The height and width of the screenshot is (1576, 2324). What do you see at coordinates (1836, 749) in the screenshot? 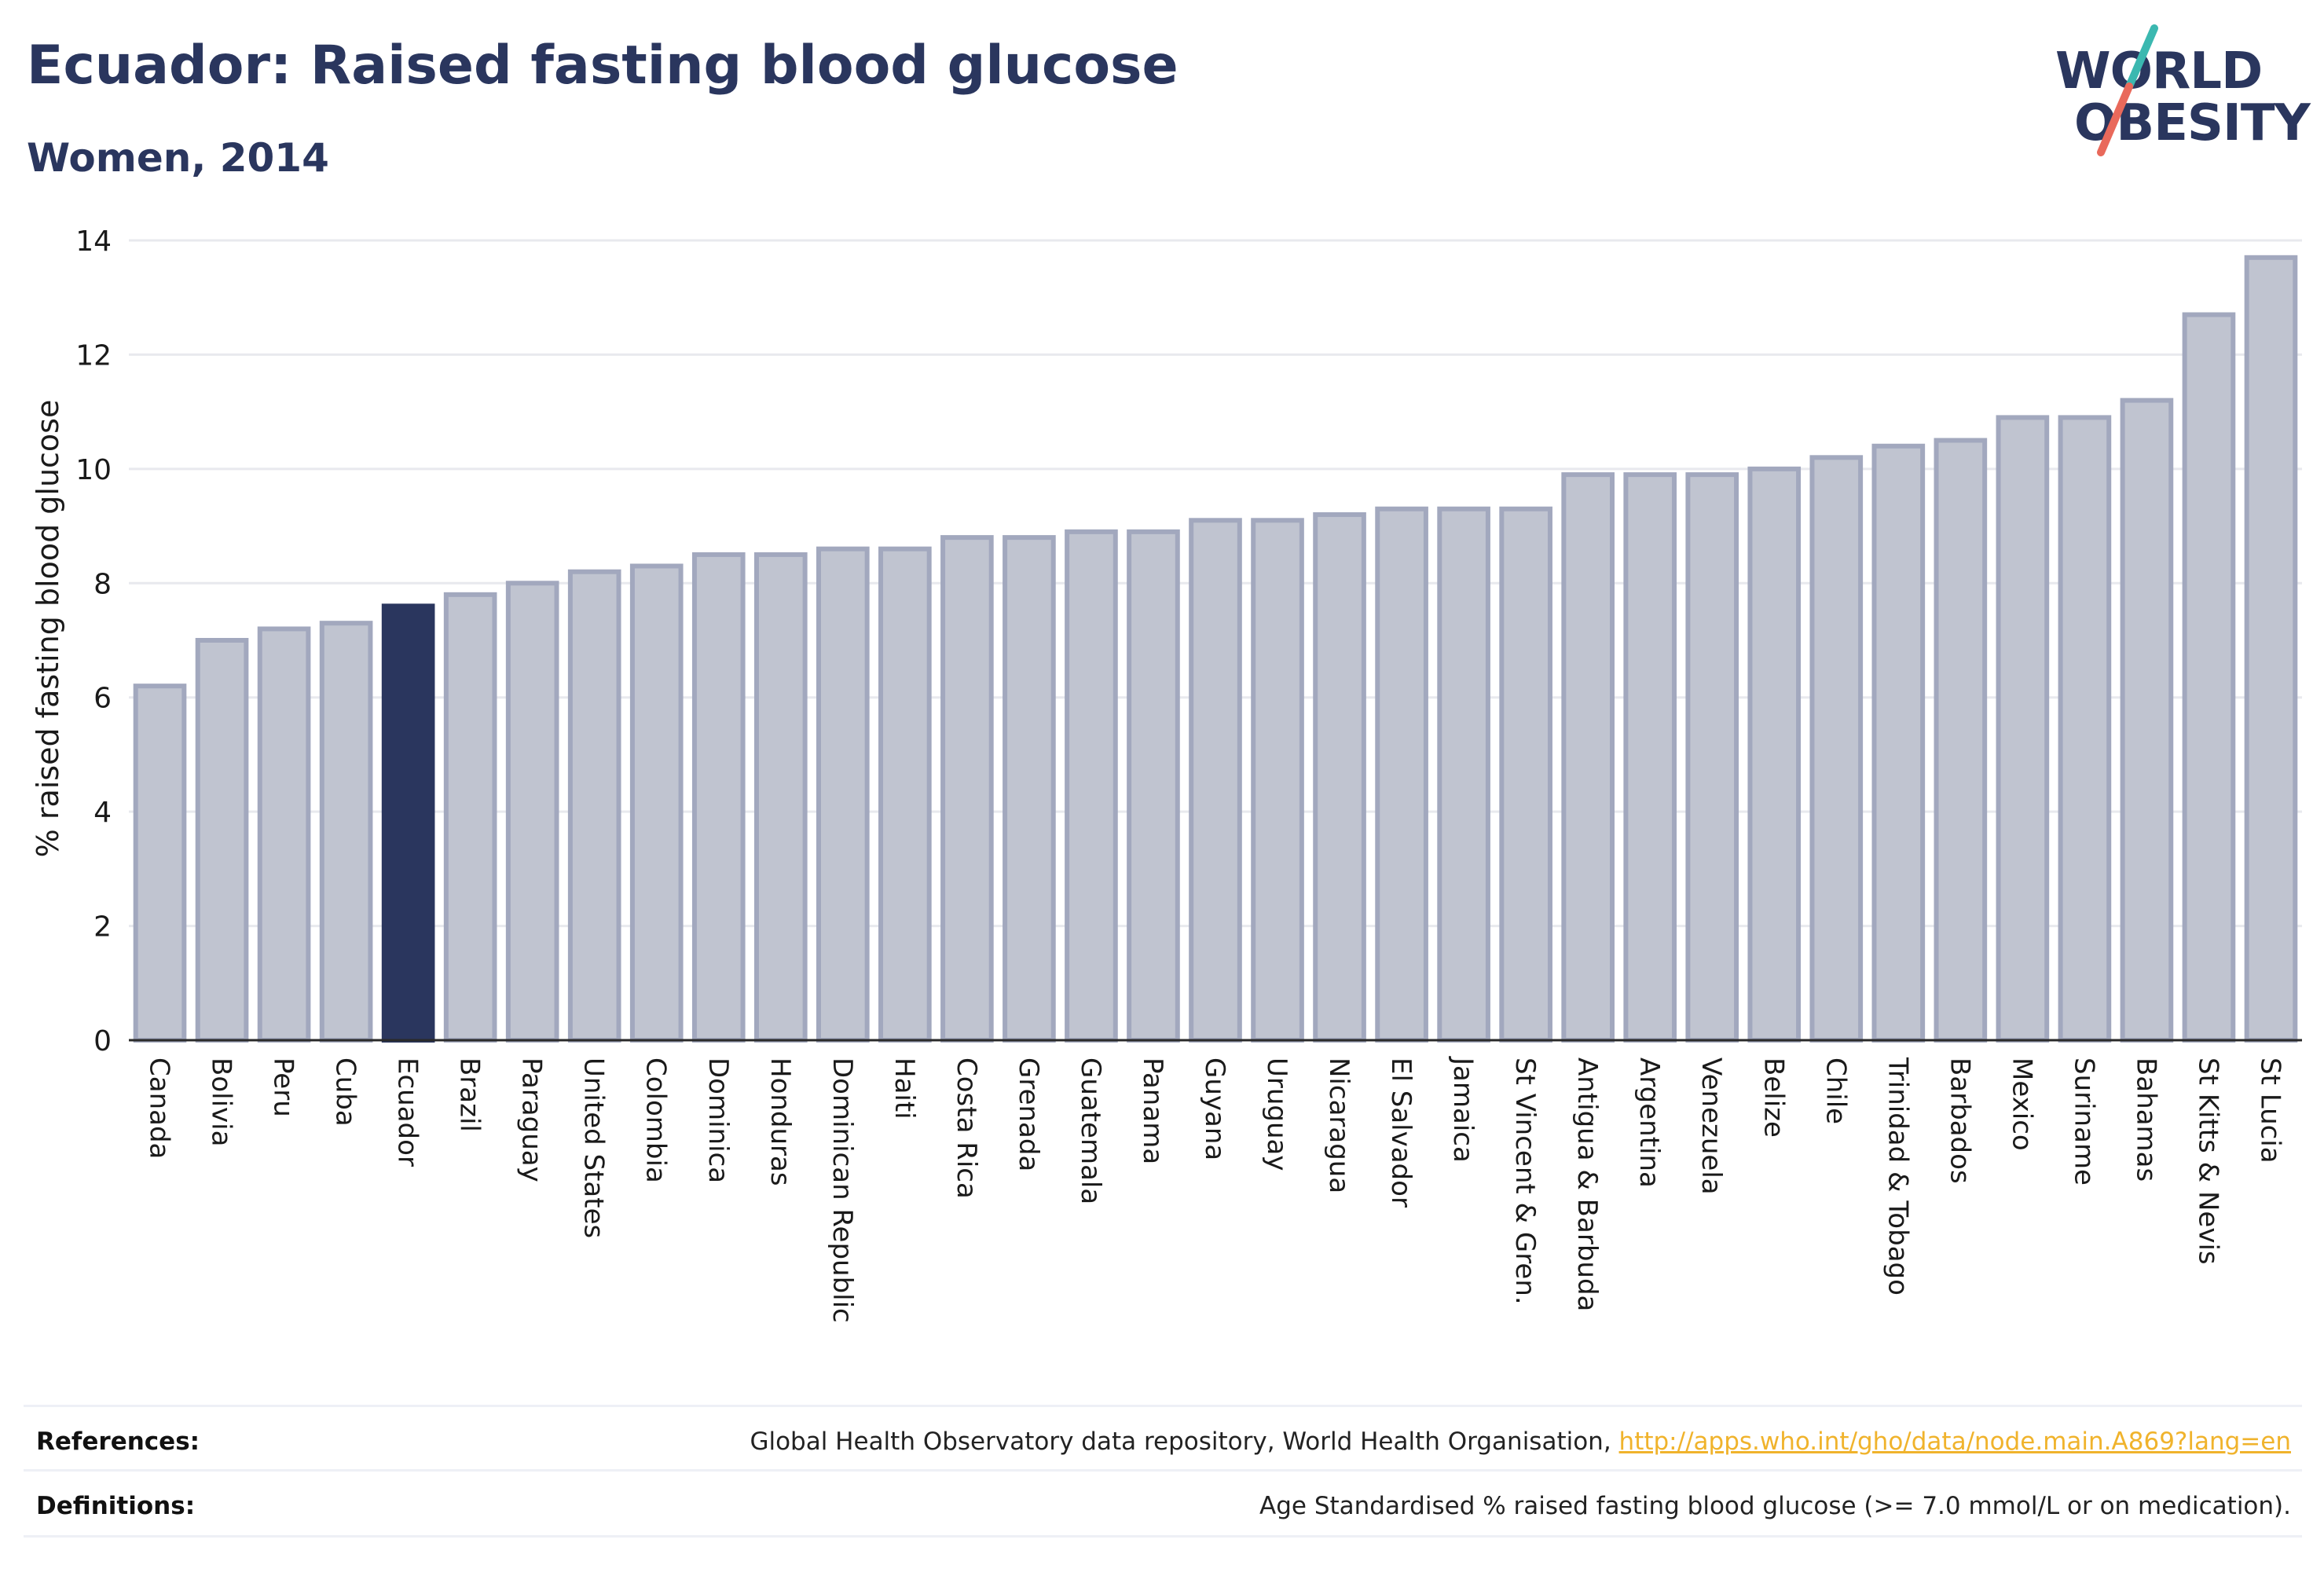
I see `bar-chile` at bounding box center [1836, 749].